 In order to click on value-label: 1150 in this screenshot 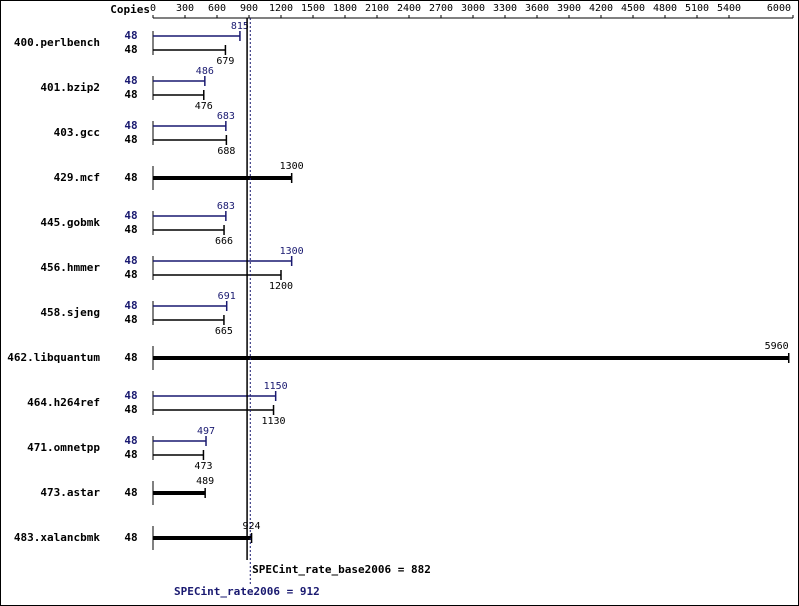, I will do `click(276, 386)`.